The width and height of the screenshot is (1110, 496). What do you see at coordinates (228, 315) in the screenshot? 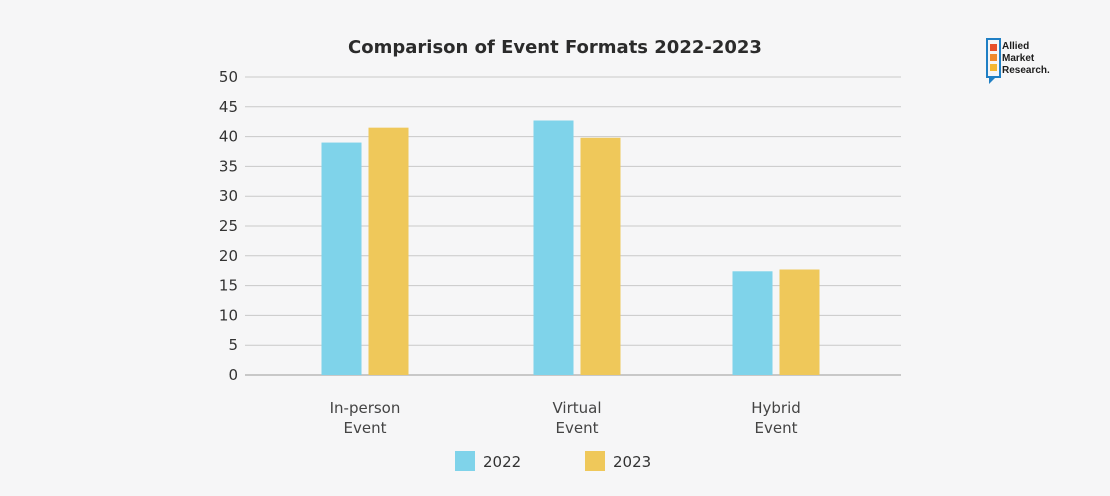
I see `y-tick-label: 10` at bounding box center [228, 315].